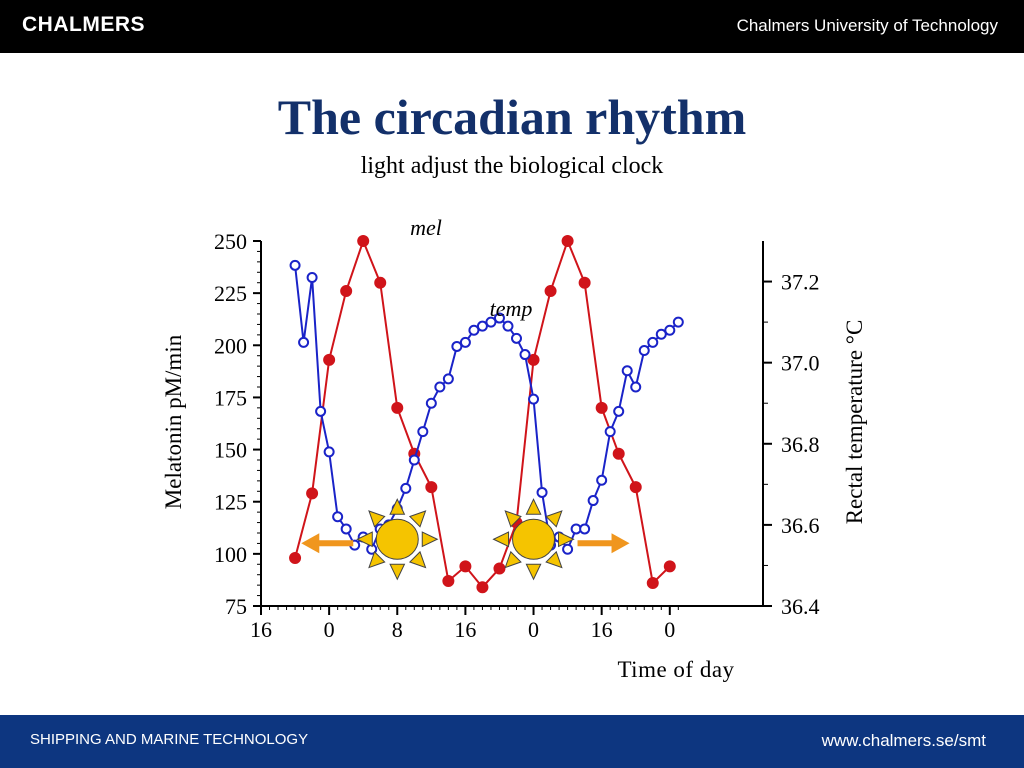  I want to click on x-tick-label: 8, so click(397, 629).